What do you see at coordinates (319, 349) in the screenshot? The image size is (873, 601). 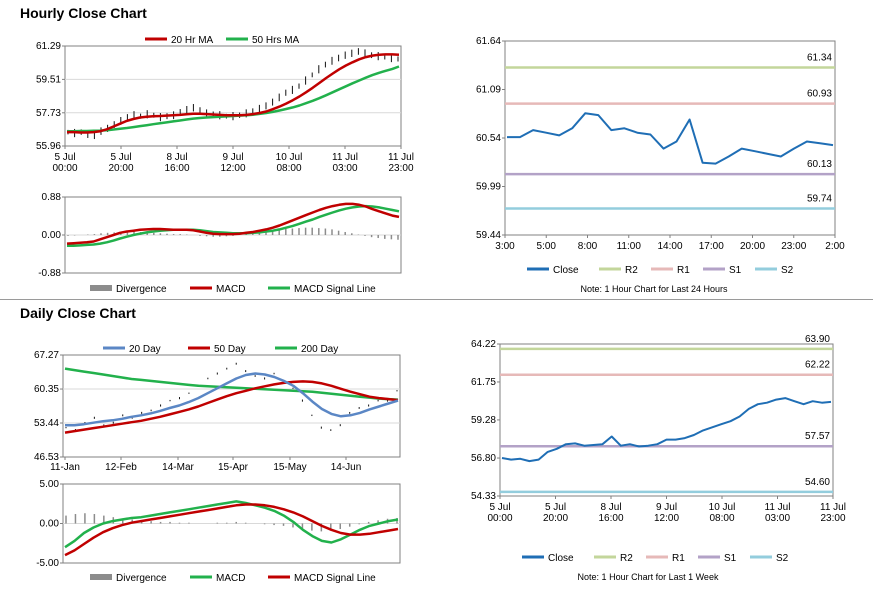 I see `daily-legend-200day-label: 200 Day` at bounding box center [319, 349].